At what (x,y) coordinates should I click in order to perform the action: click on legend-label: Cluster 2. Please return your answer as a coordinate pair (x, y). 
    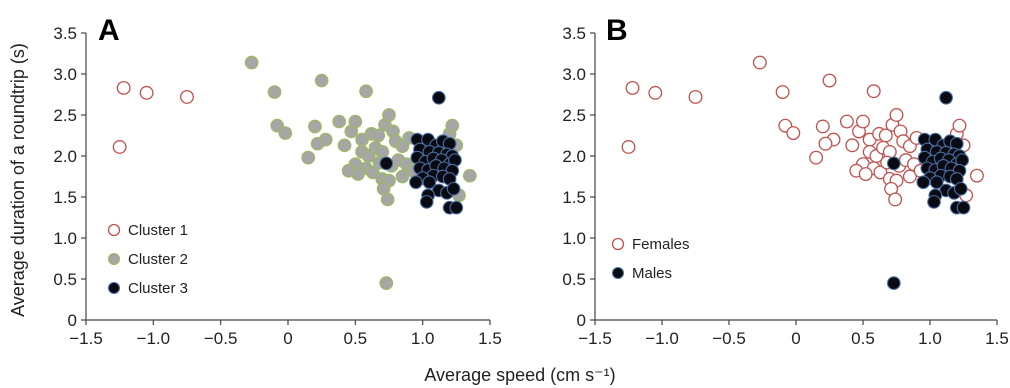
    Looking at the image, I should click on (158, 259).